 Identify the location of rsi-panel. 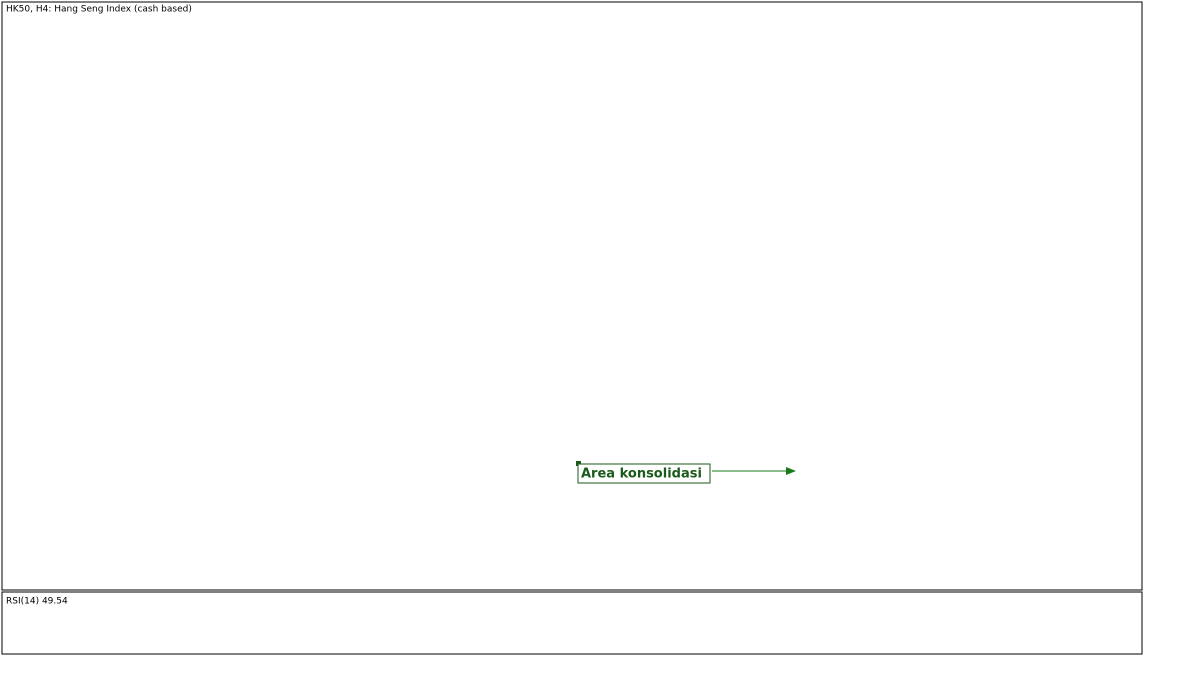
(572, 623).